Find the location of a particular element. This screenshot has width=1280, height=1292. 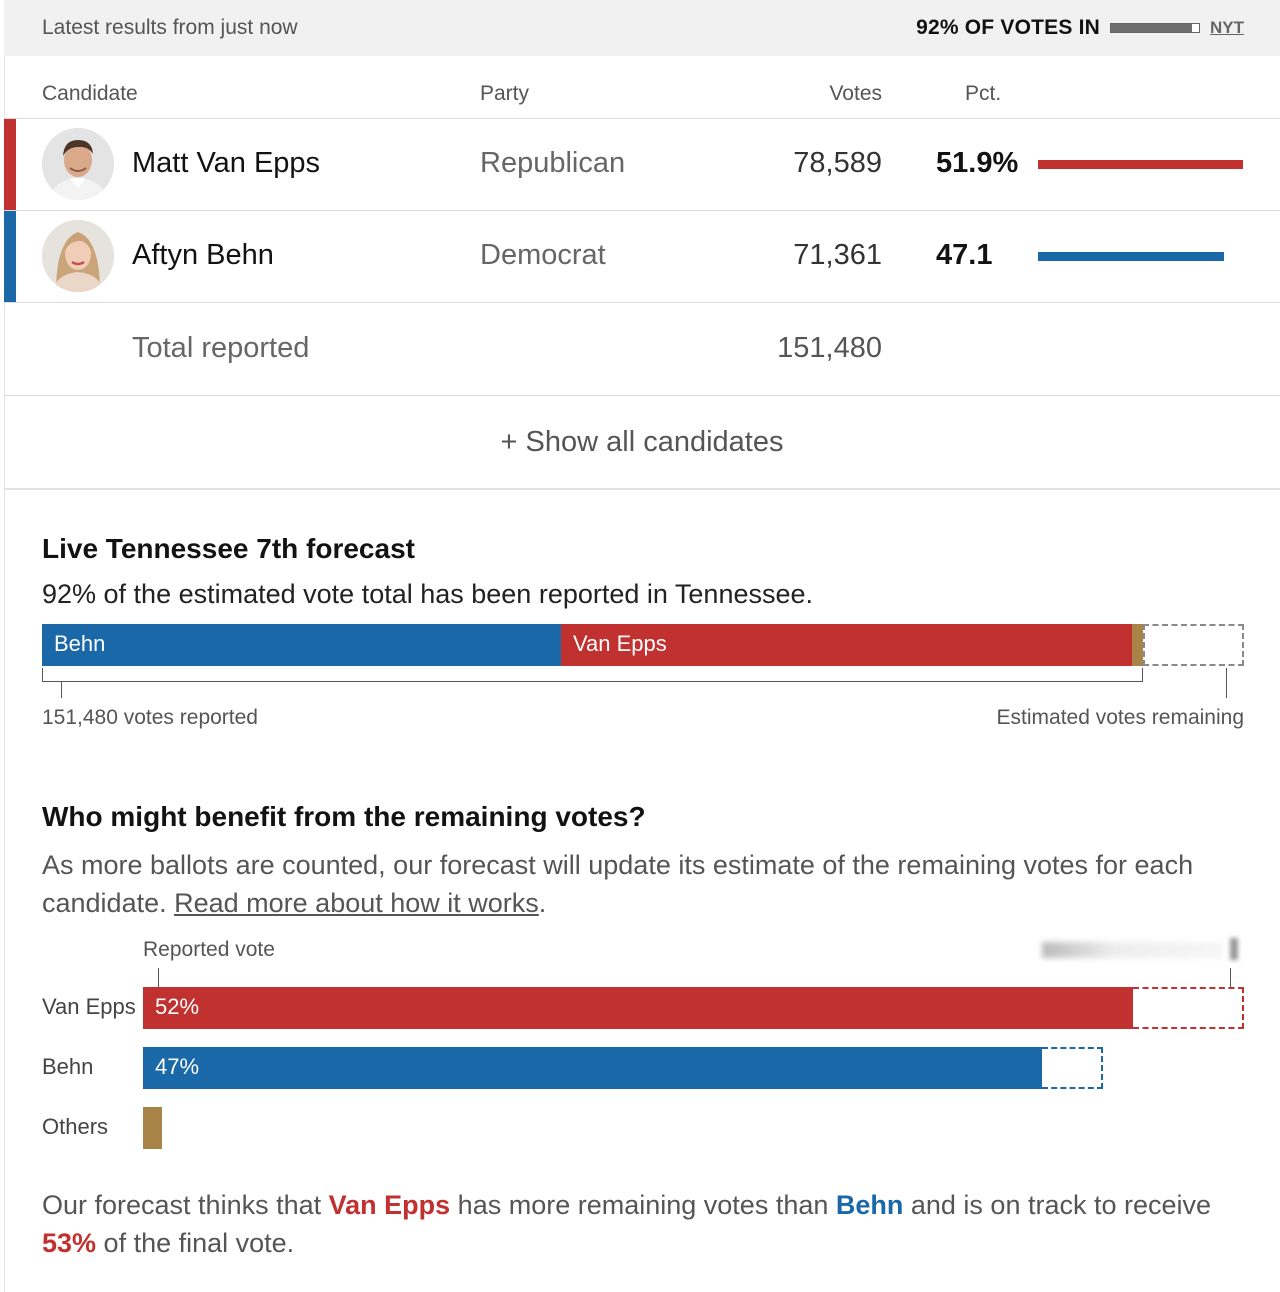

forecast-segment is located at coordinates (1137, 645).